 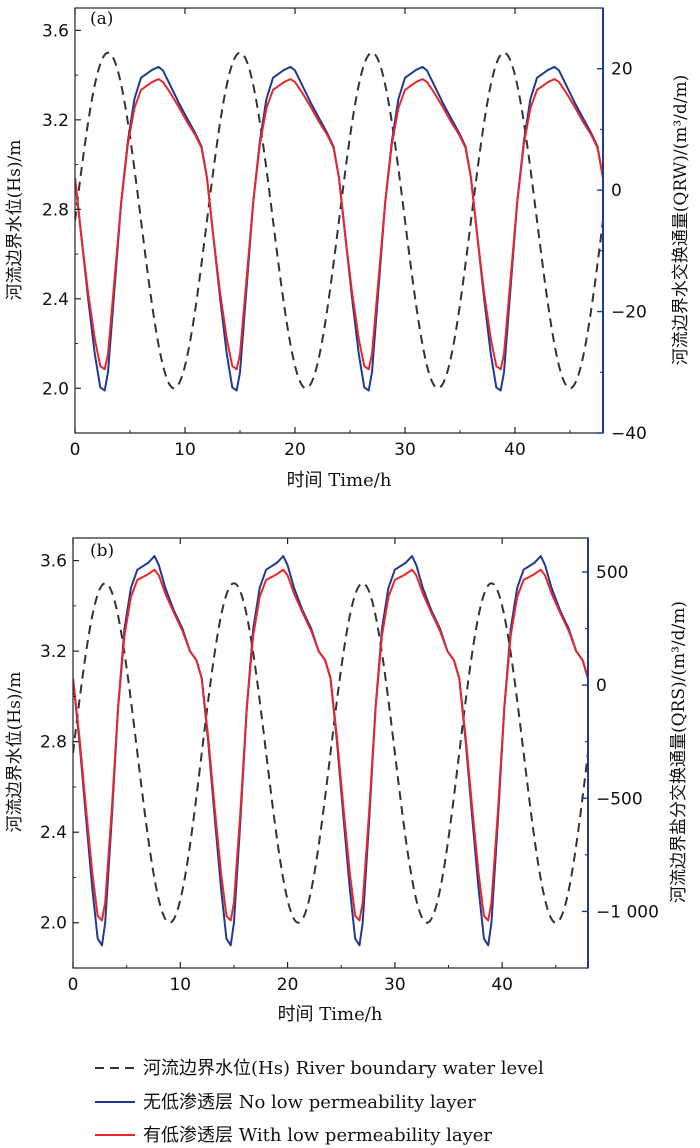 I want to click on y-axis-label-left-a: 河流边界水位(Hs)/m, so click(x=15, y=220).